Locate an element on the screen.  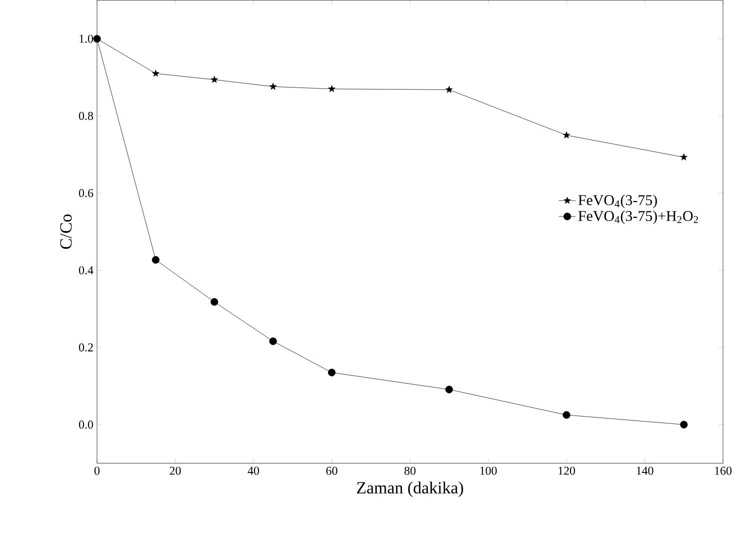
y-tick-label: 0.0 is located at coordinates (86, 424).